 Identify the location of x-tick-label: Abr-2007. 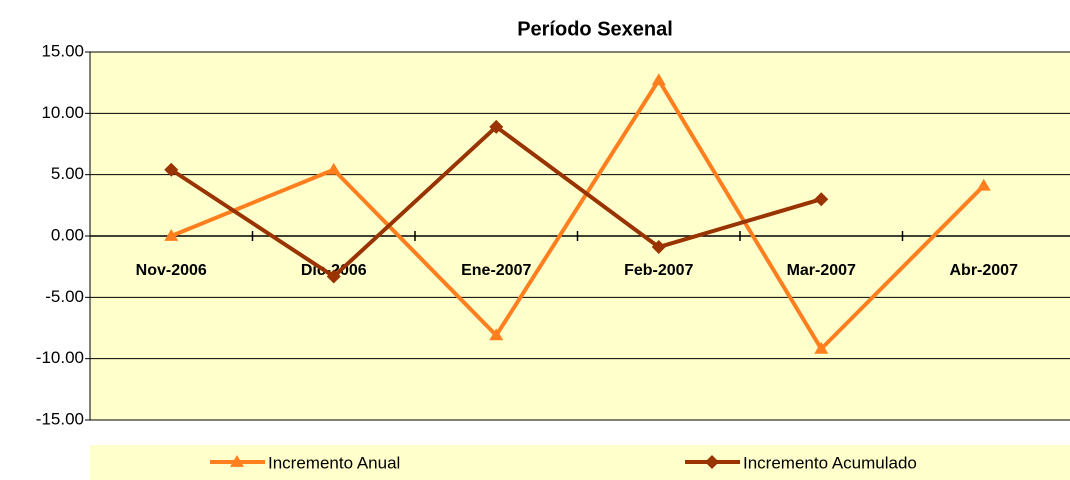
(984, 270).